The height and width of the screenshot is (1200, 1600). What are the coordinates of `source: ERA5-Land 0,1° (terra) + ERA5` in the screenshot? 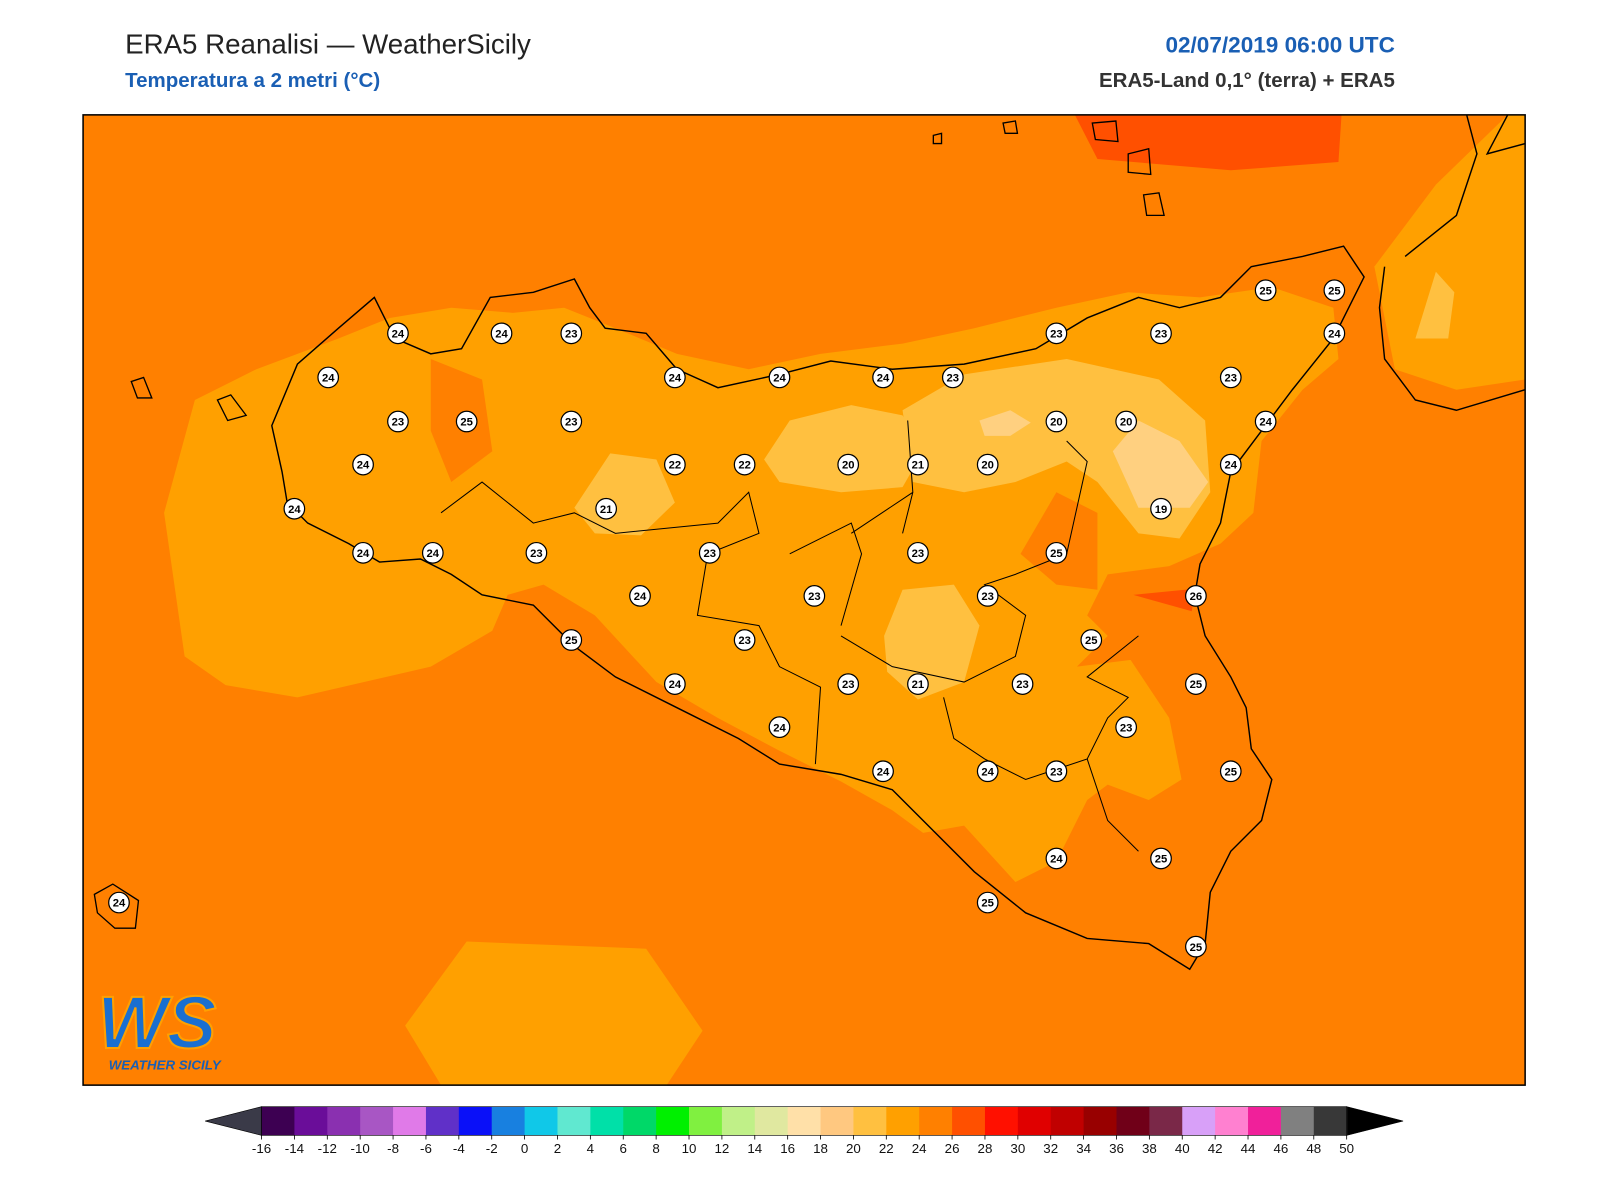 It's located at (1247, 80).